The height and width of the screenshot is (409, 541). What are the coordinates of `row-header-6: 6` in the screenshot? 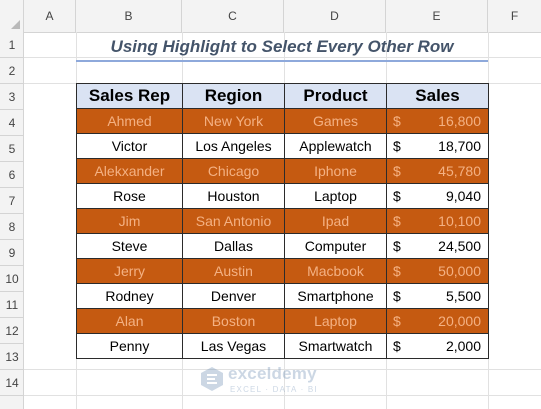 It's located at (12, 175).